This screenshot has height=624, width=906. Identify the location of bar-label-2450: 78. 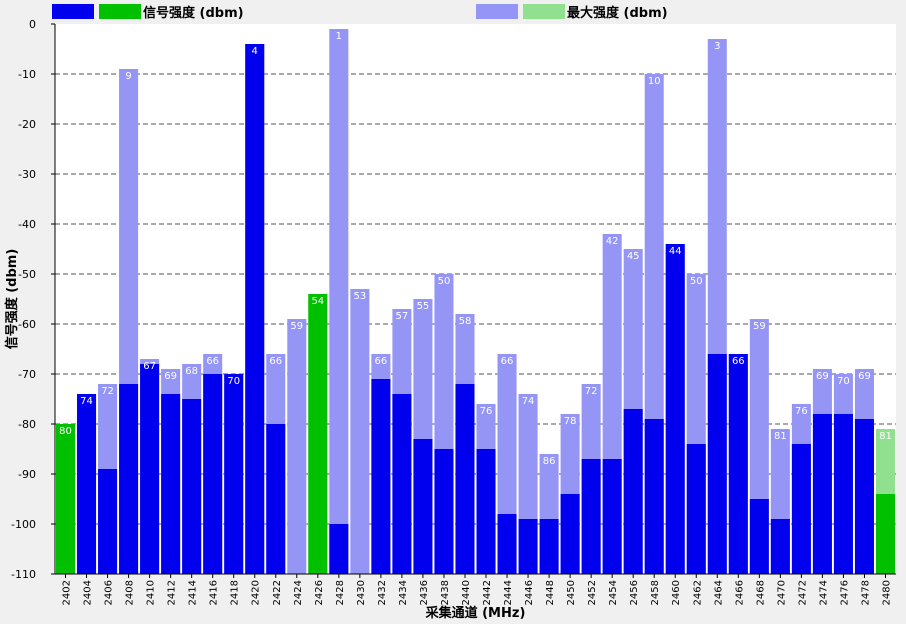
(570, 421).